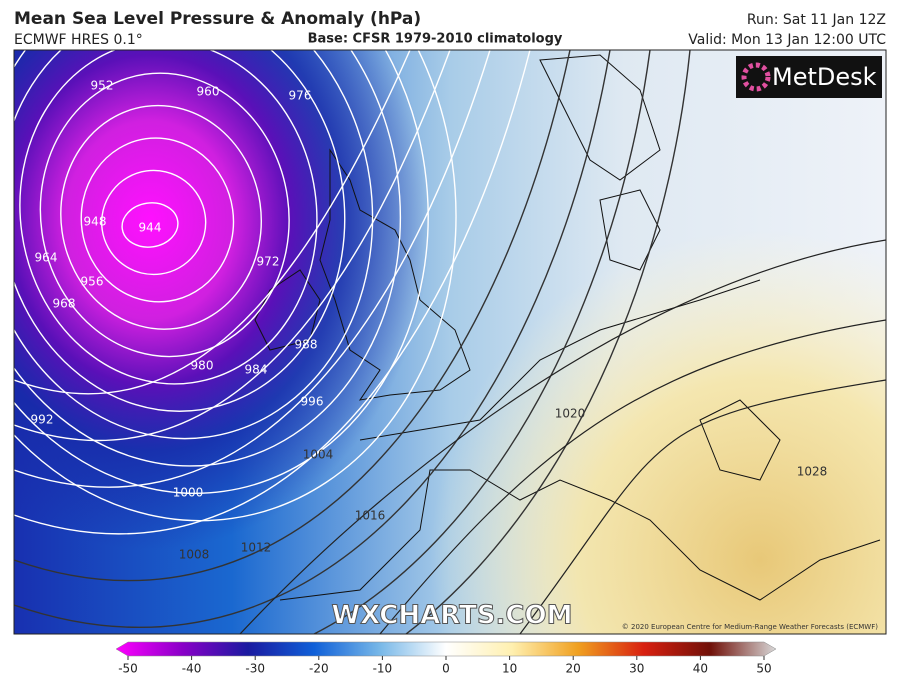  Describe the element at coordinates (319, 669) in the screenshot. I see `colorbar-tick-label: -20` at that location.